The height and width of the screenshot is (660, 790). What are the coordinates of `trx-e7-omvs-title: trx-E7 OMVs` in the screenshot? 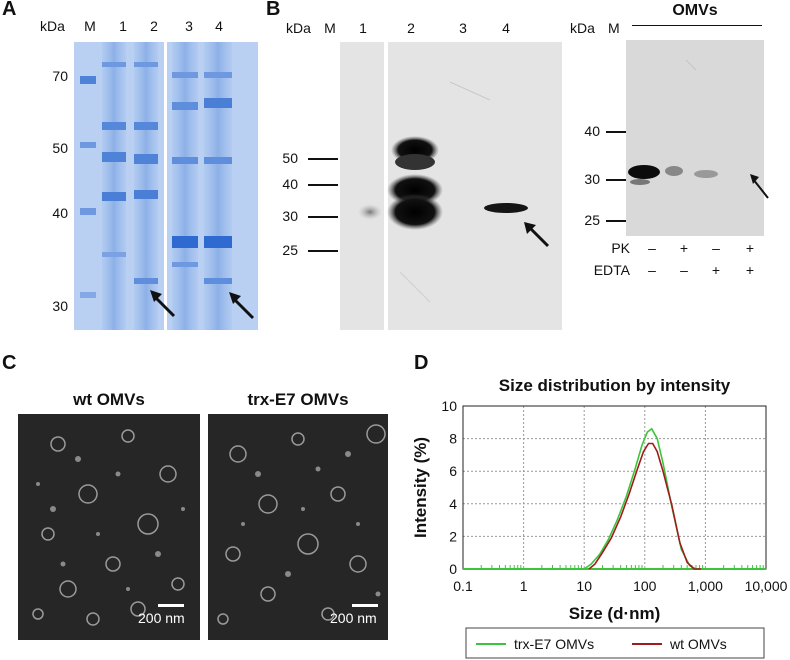 It's located at (298, 399).